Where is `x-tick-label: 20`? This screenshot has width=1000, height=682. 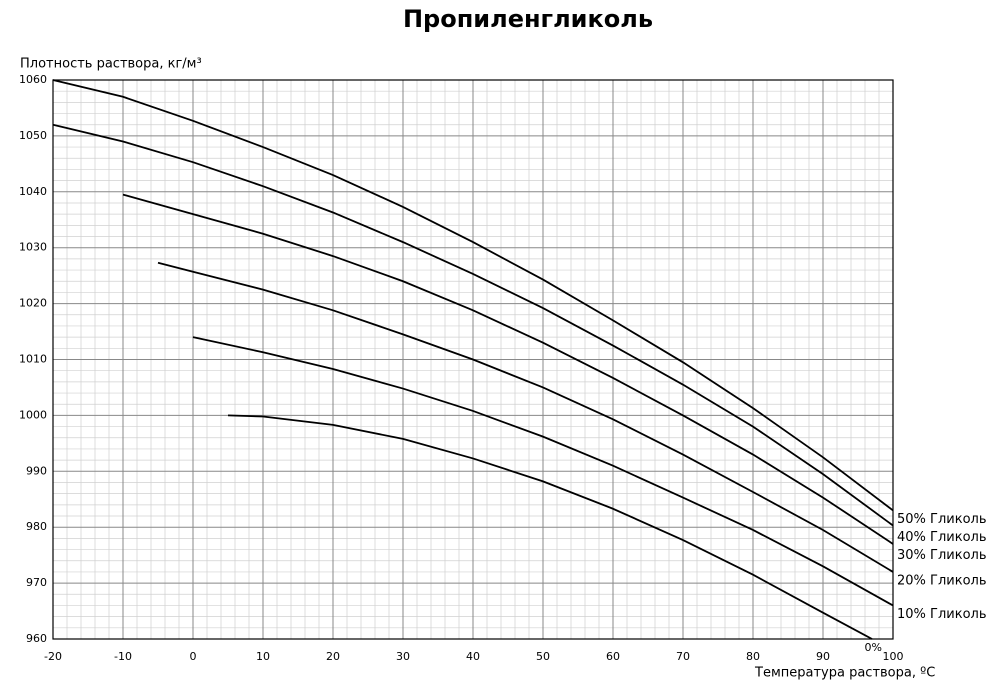
x-tick-label: 20 is located at coordinates (333, 656).